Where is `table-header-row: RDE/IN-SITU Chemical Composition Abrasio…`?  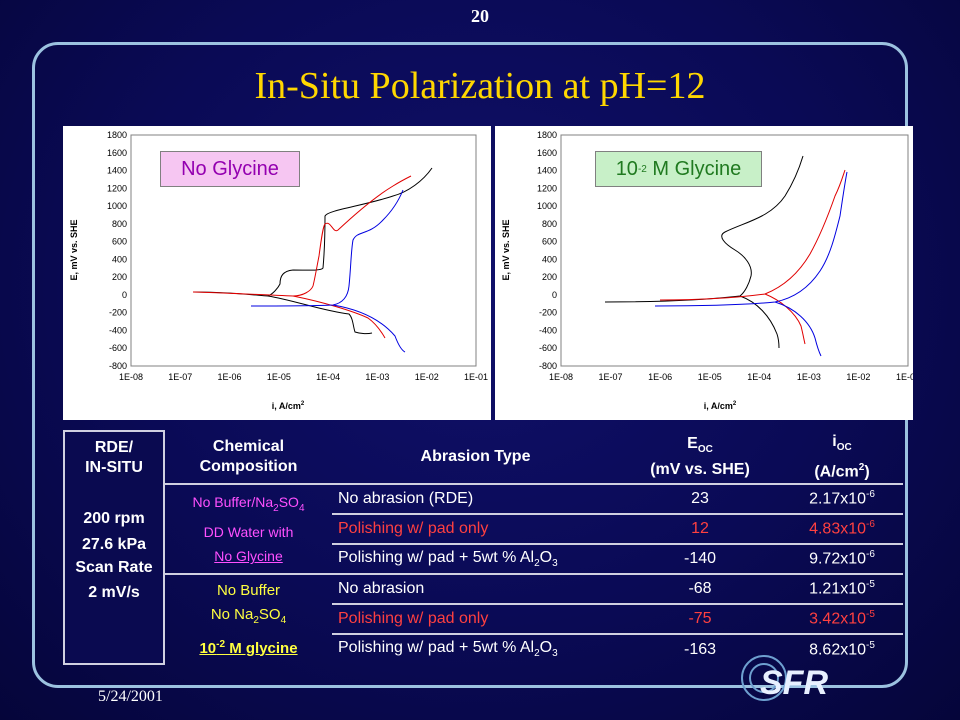
table-header-row: RDE/IN-SITU Chemical Composition Abrasio… is located at coordinates (483, 457).